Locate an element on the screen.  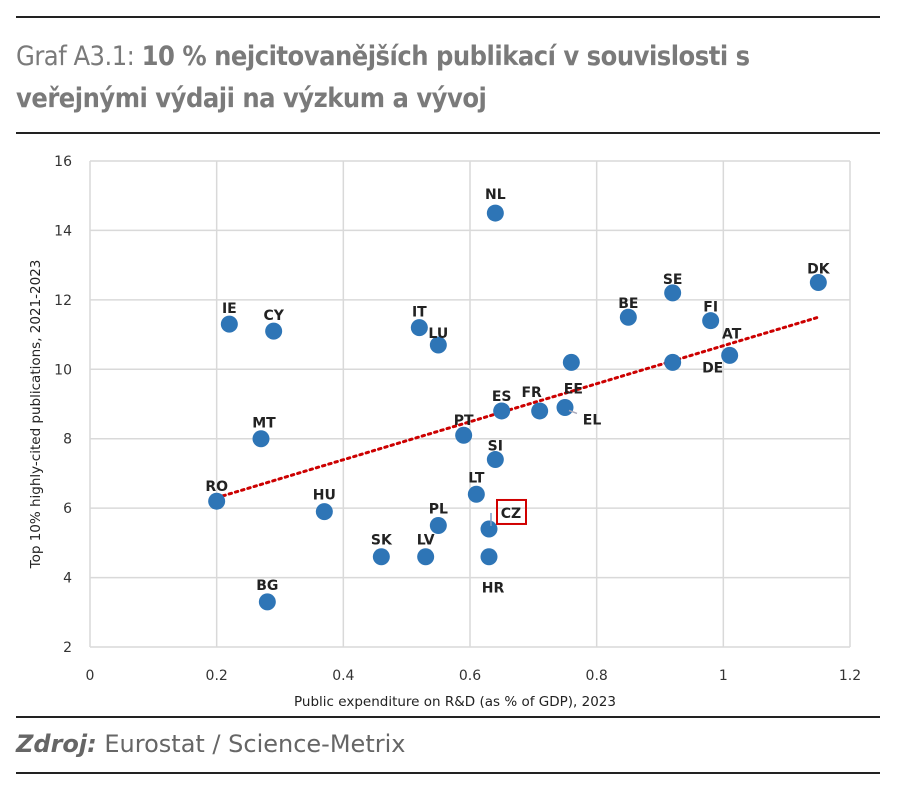
title-rule is located at coordinates (448, 133).